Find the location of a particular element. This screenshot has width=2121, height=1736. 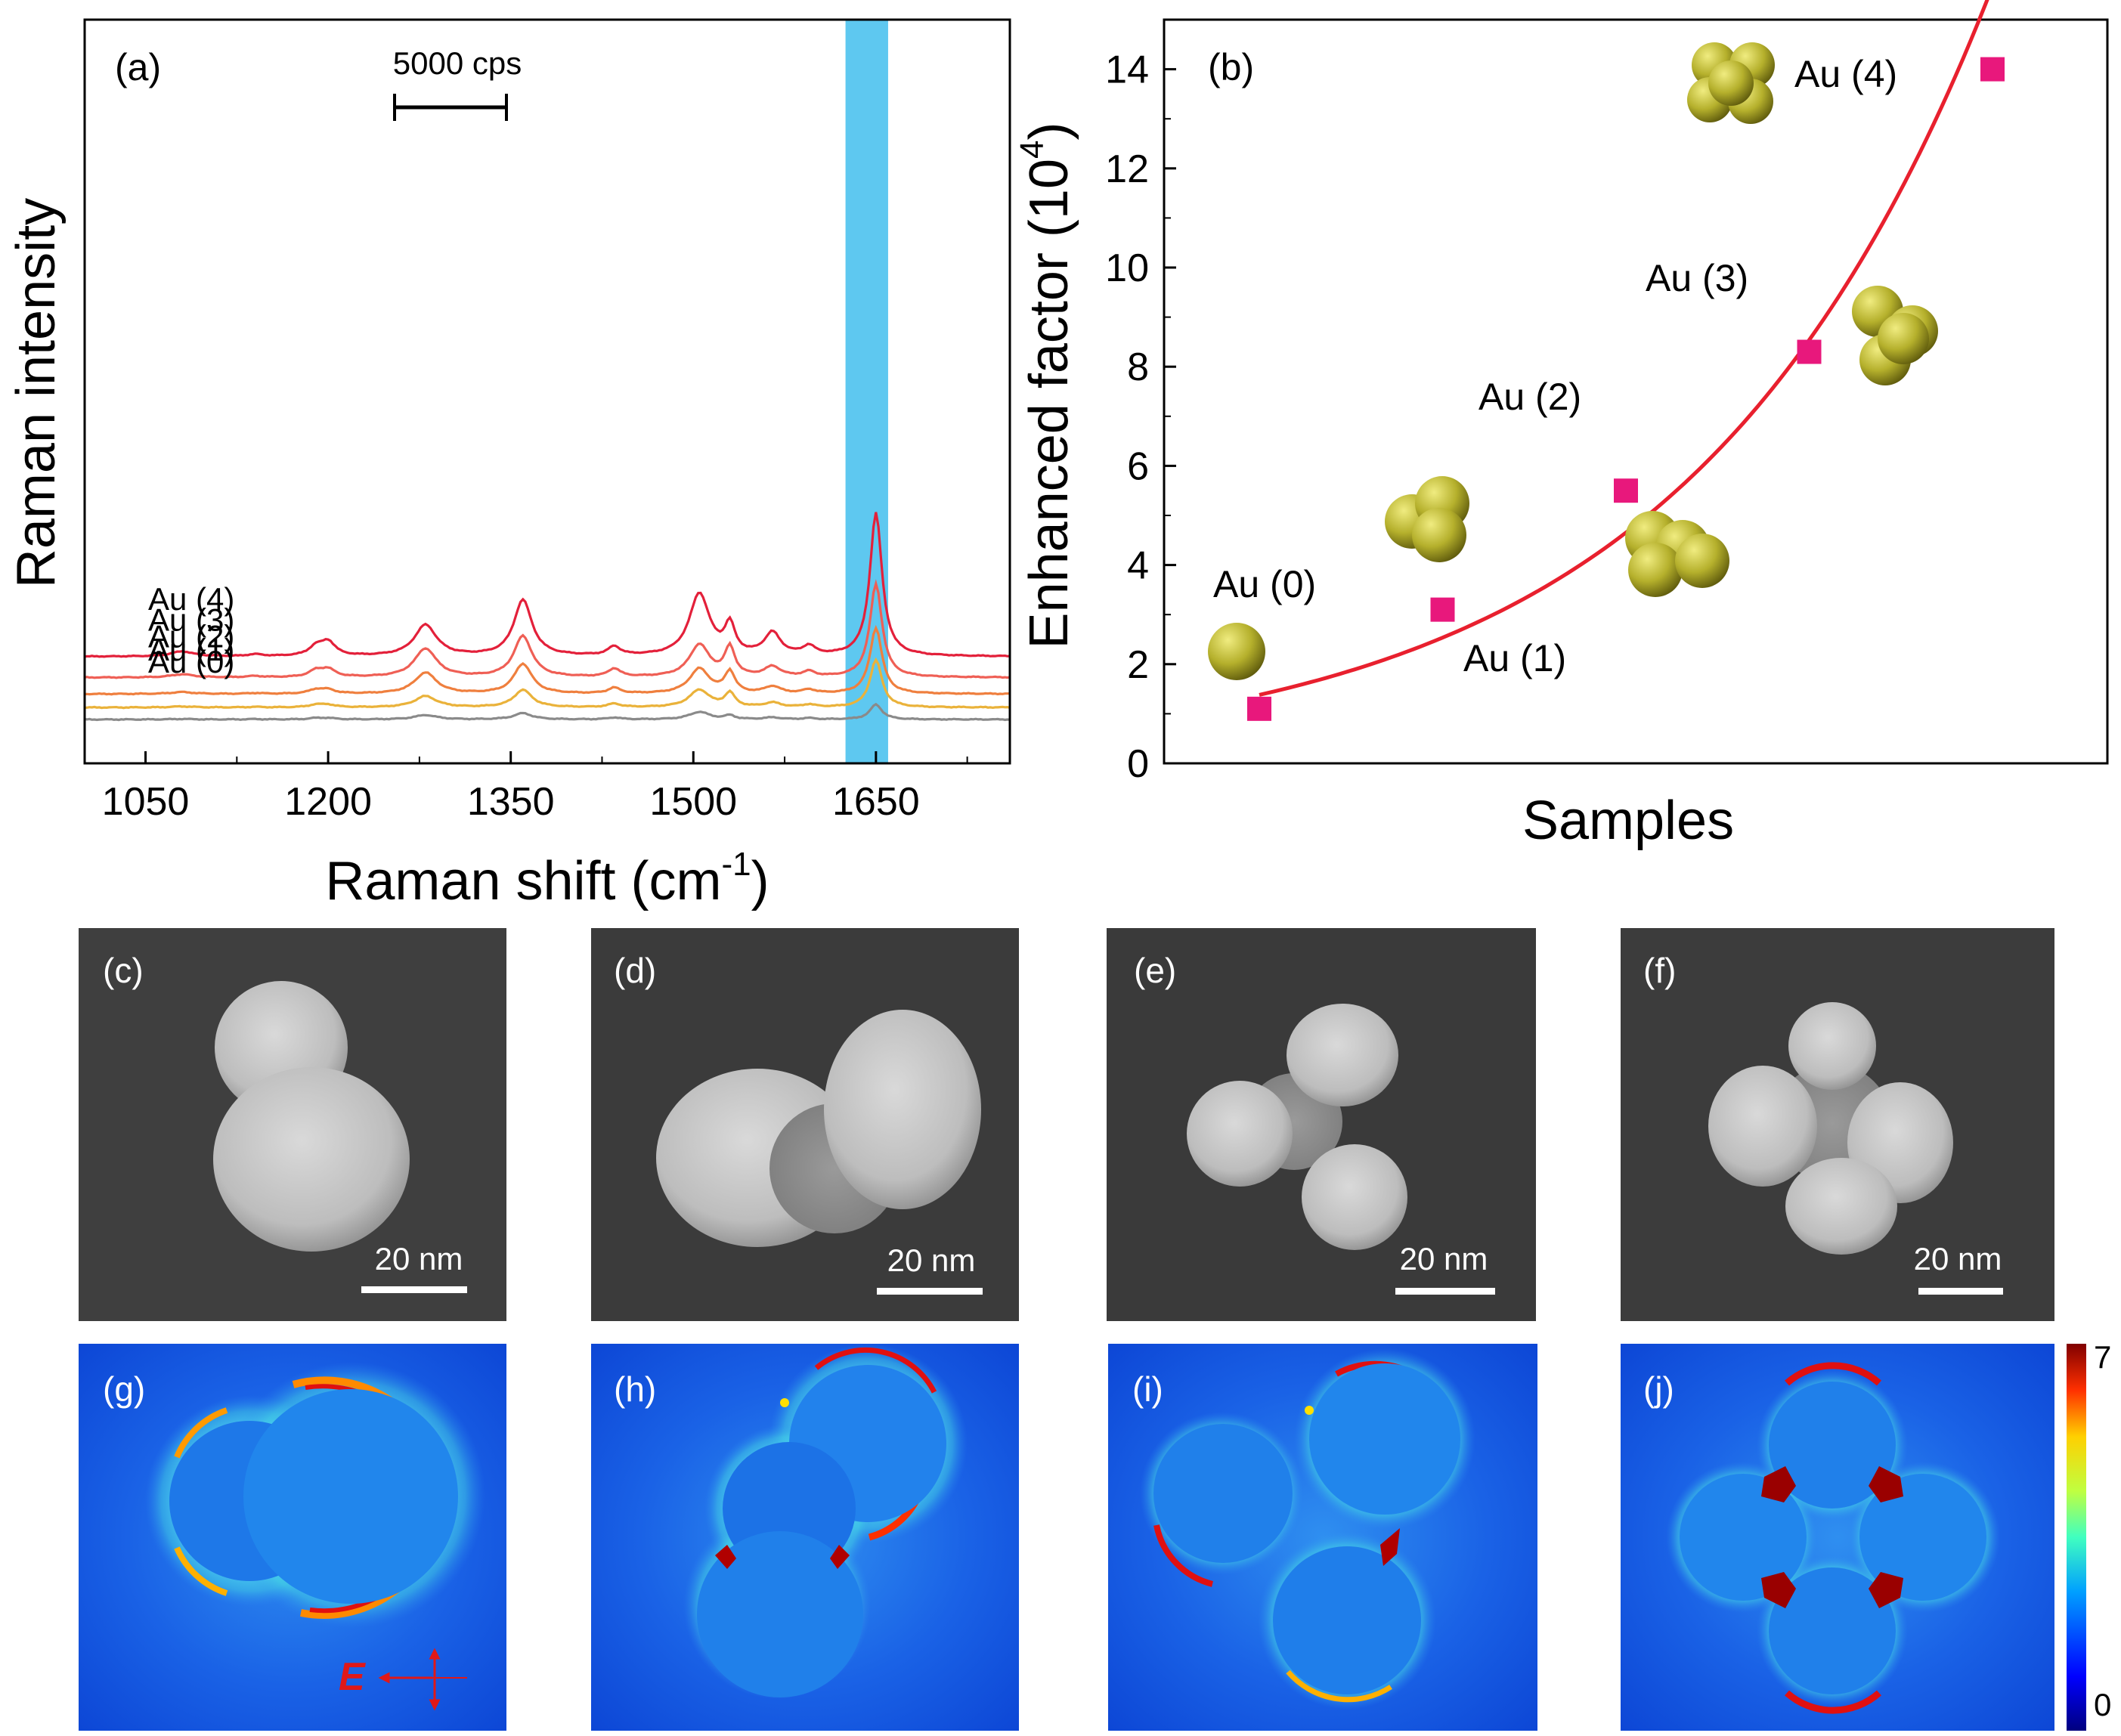

panel-label-a: (a) is located at coordinates (138, 67).